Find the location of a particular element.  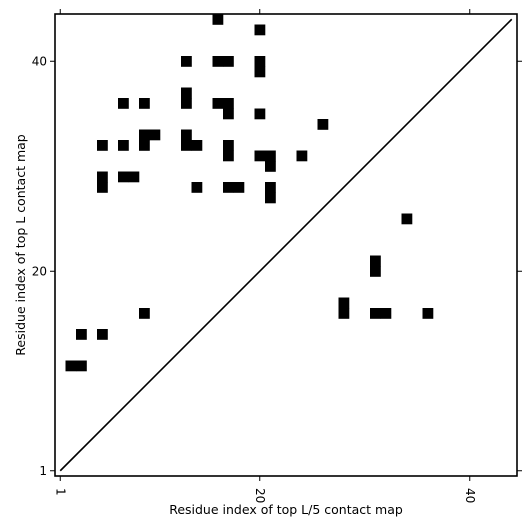

y-tick-label: 40 is located at coordinates (39, 61).